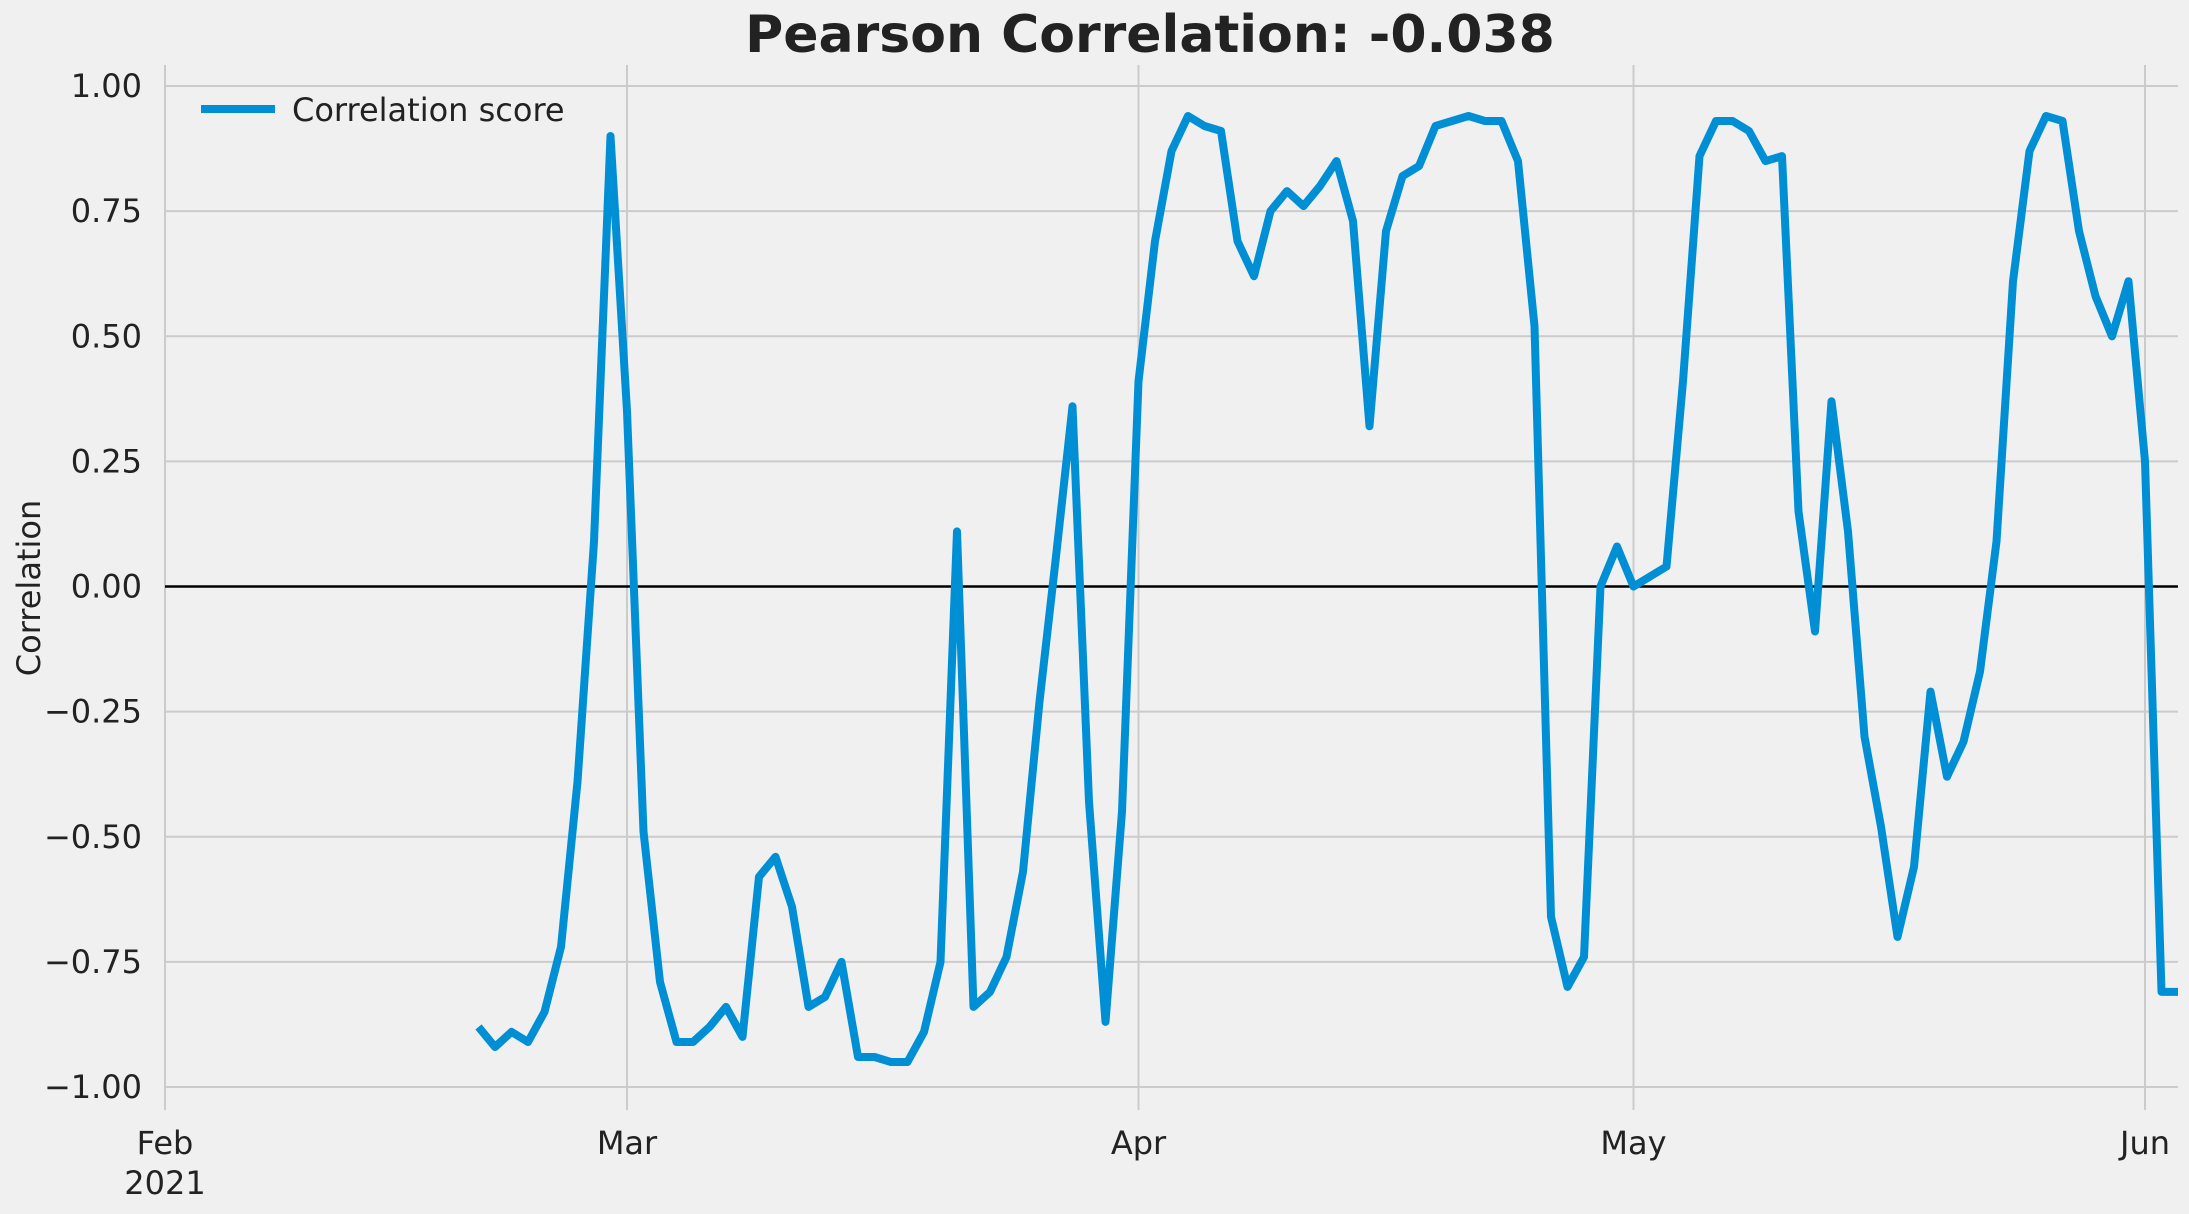 This screenshot has width=2189, height=1214. Describe the element at coordinates (93, 1087) in the screenshot. I see `y-tick-label: −1.00` at that location.